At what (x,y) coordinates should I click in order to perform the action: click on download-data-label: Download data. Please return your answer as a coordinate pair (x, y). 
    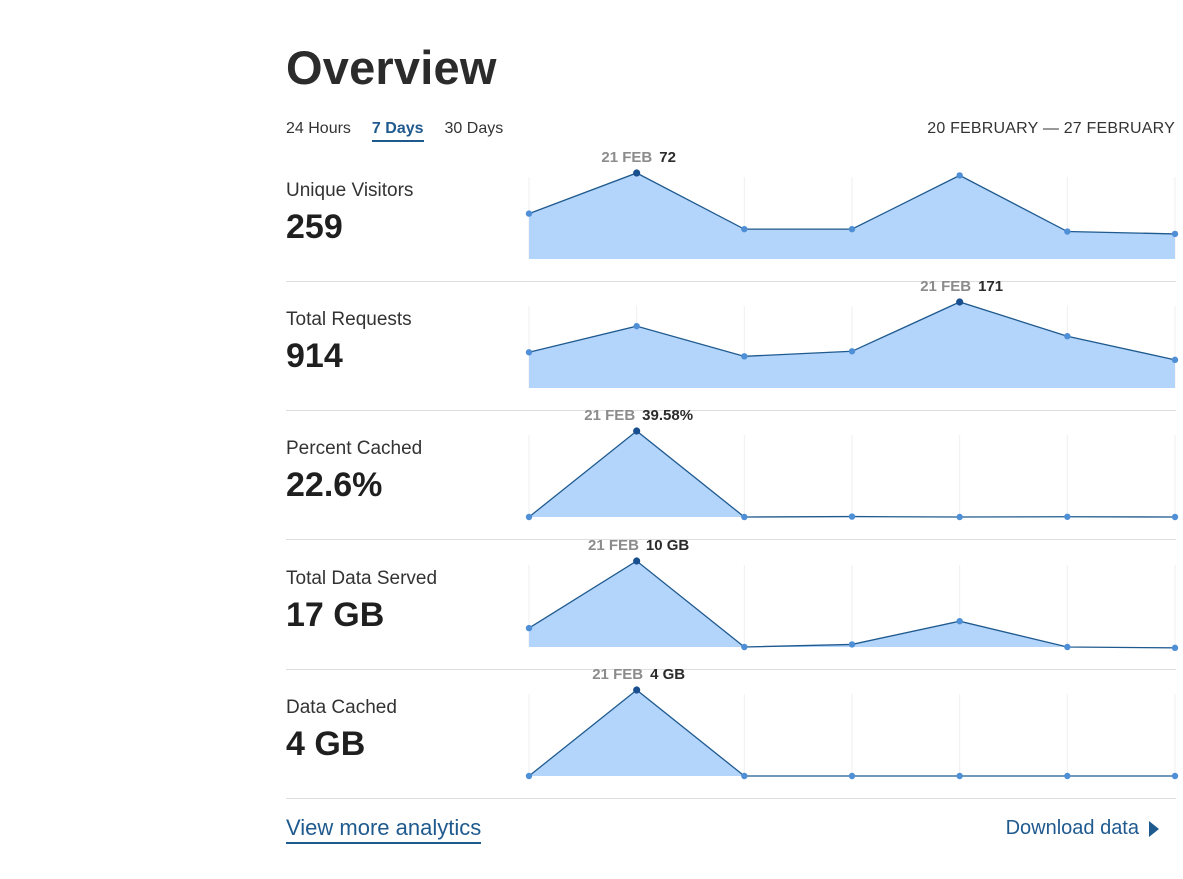
    Looking at the image, I should click on (1072, 828).